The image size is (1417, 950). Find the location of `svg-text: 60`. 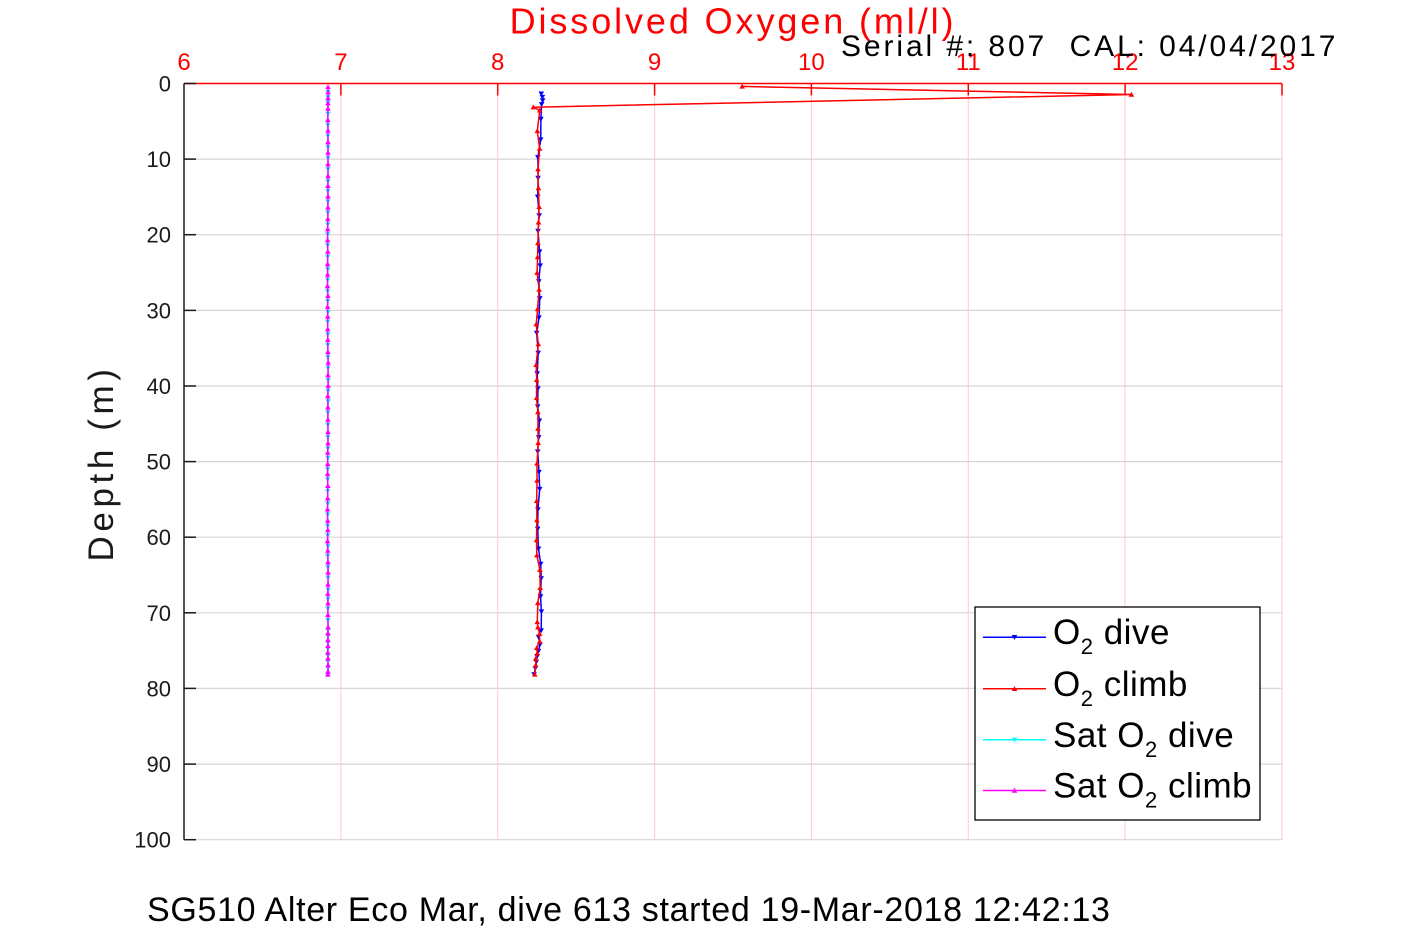

svg-text: 60 is located at coordinates (159, 537).